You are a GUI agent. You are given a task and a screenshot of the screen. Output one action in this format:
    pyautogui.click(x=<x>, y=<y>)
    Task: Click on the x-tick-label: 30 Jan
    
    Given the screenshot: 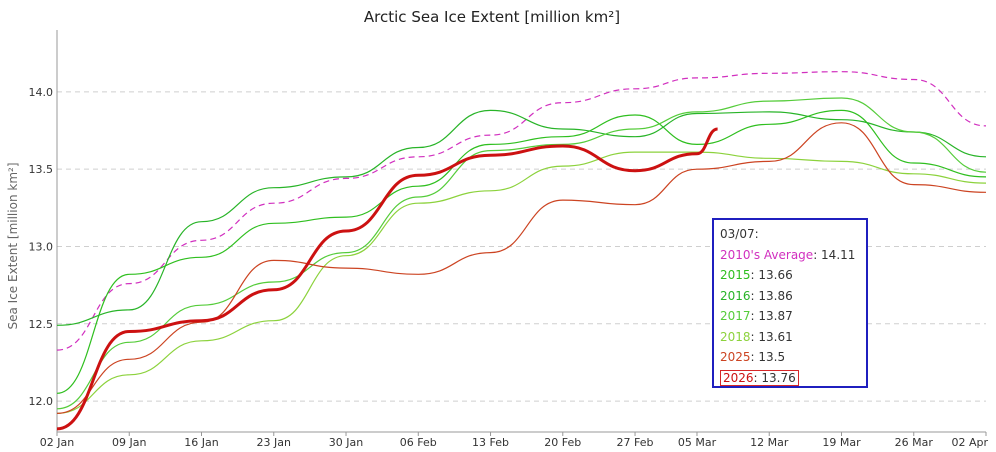 What is the action you would take?
    pyautogui.click(x=346, y=442)
    